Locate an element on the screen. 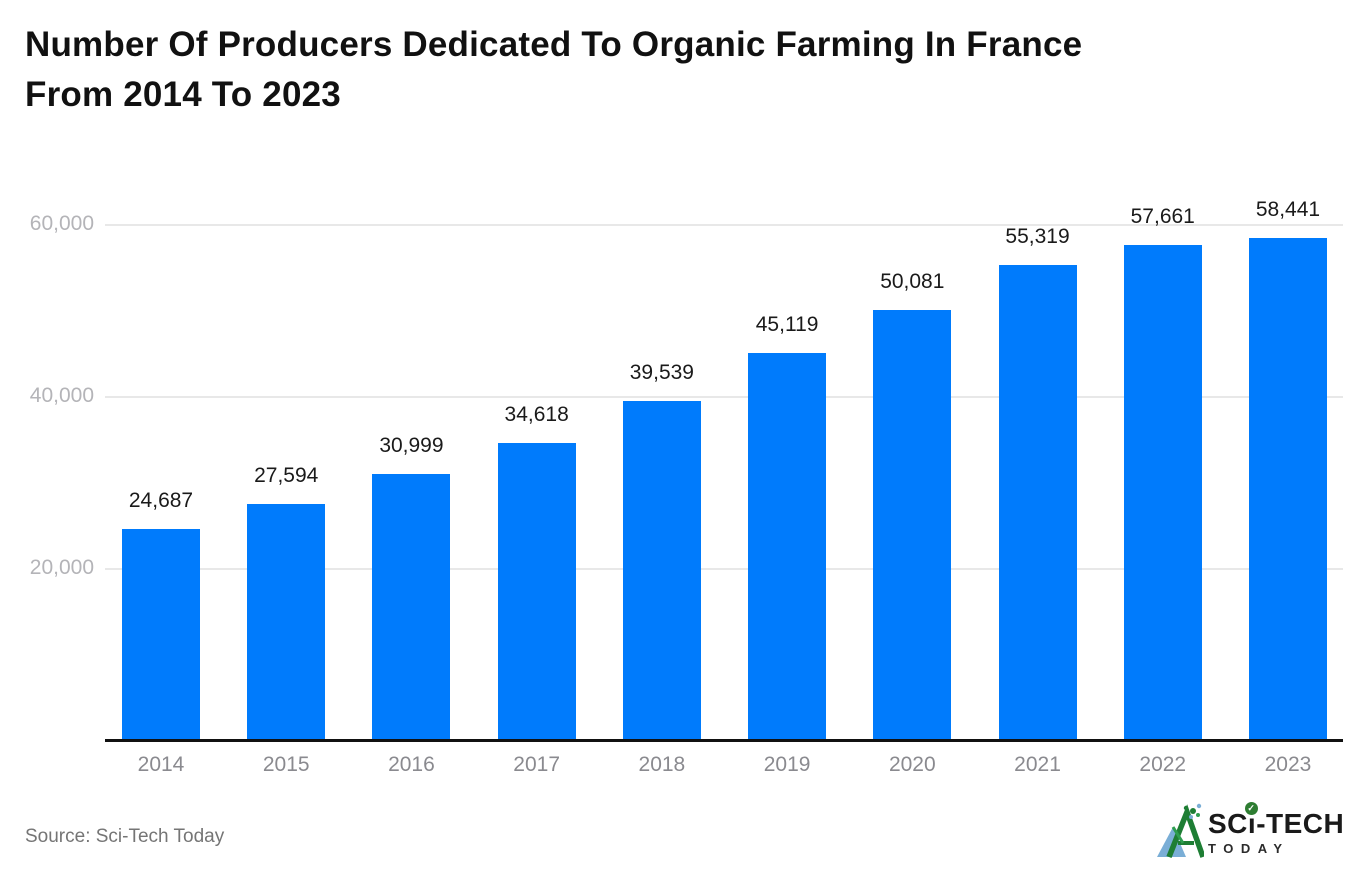 The width and height of the screenshot is (1364, 872). ytick-label-40,000: 40,000 is located at coordinates (61, 395).